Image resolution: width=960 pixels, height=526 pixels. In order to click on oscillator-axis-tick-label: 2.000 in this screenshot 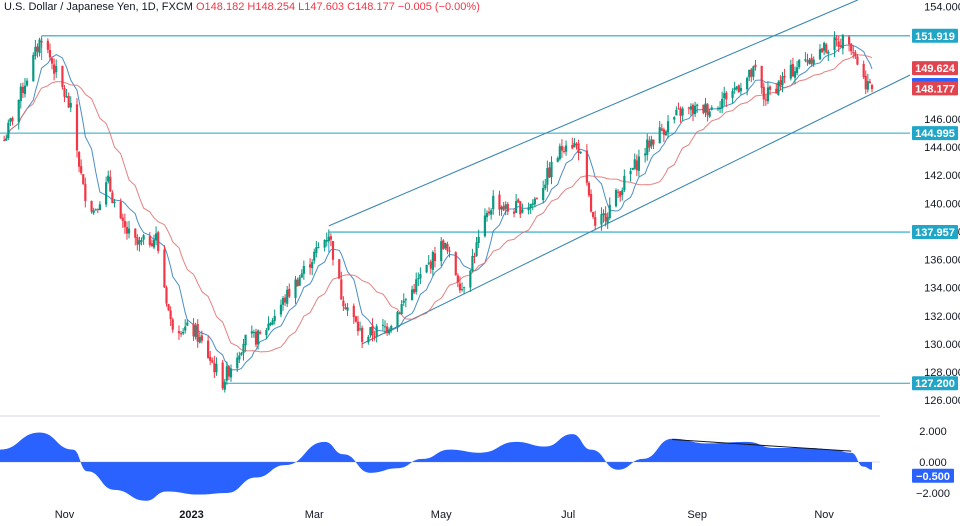, I will do `click(933, 432)`.